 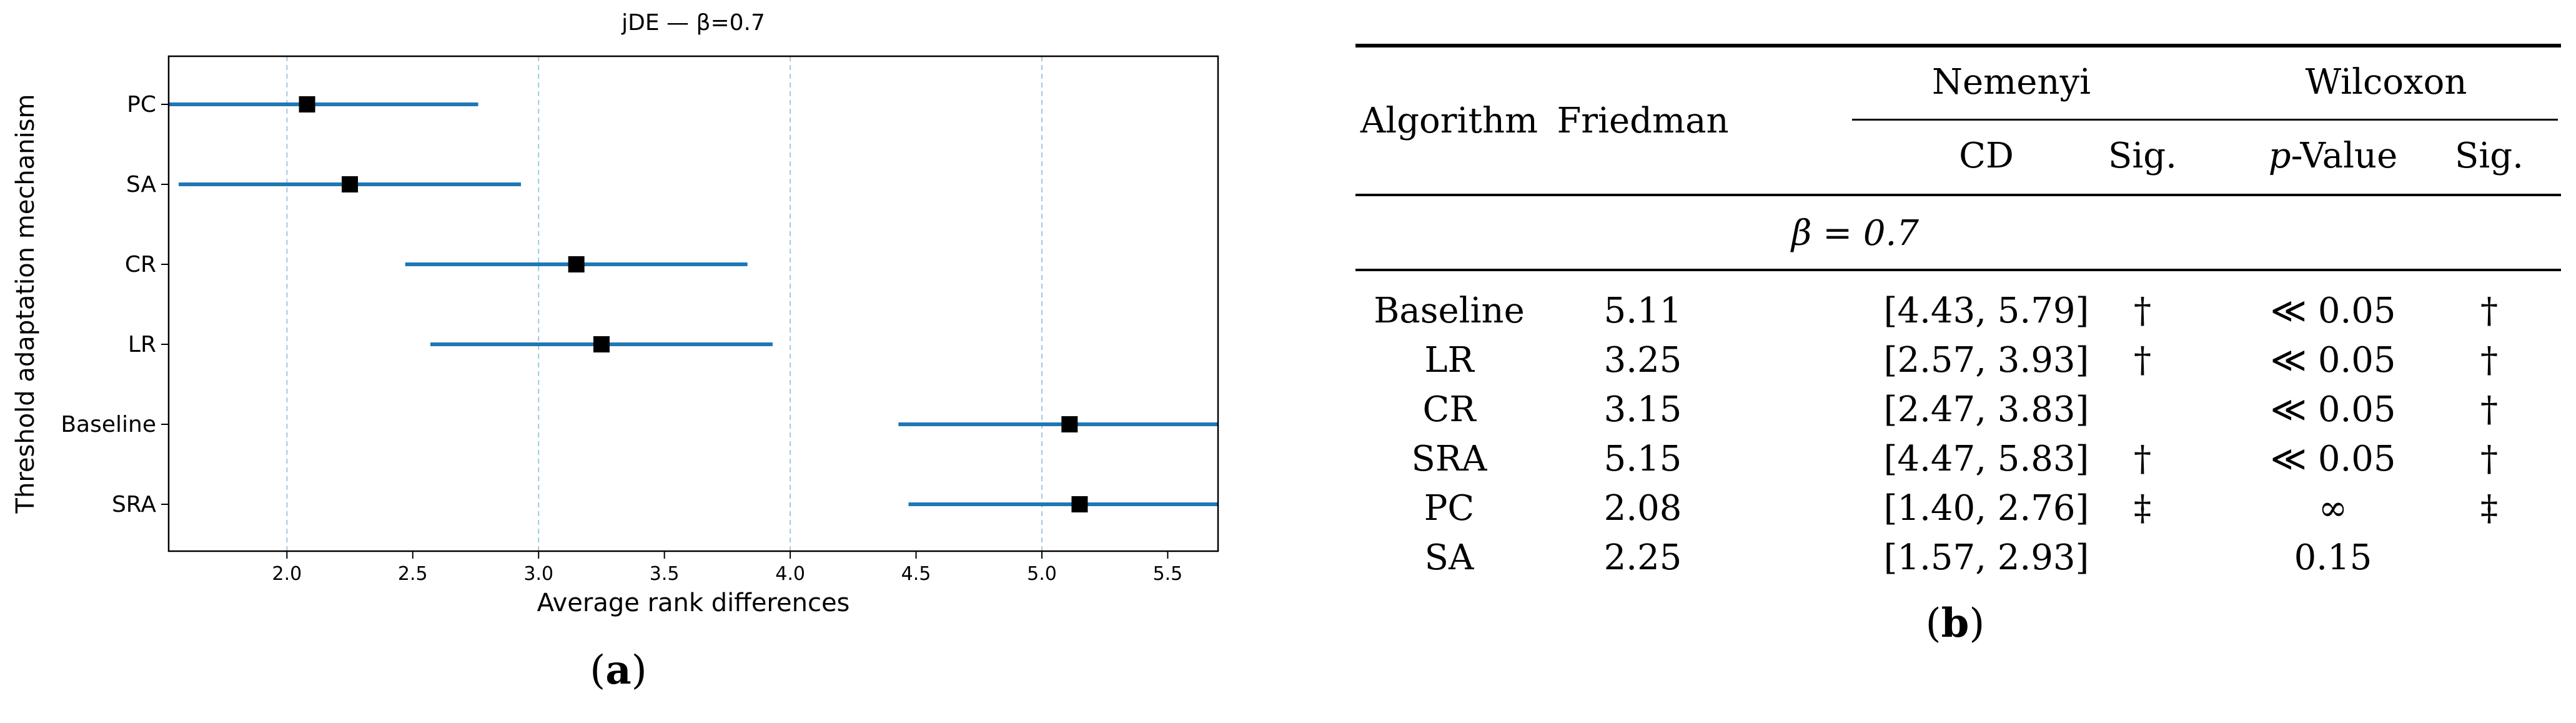 I want to click on cell-algorithm: LR, so click(x=1449, y=360).